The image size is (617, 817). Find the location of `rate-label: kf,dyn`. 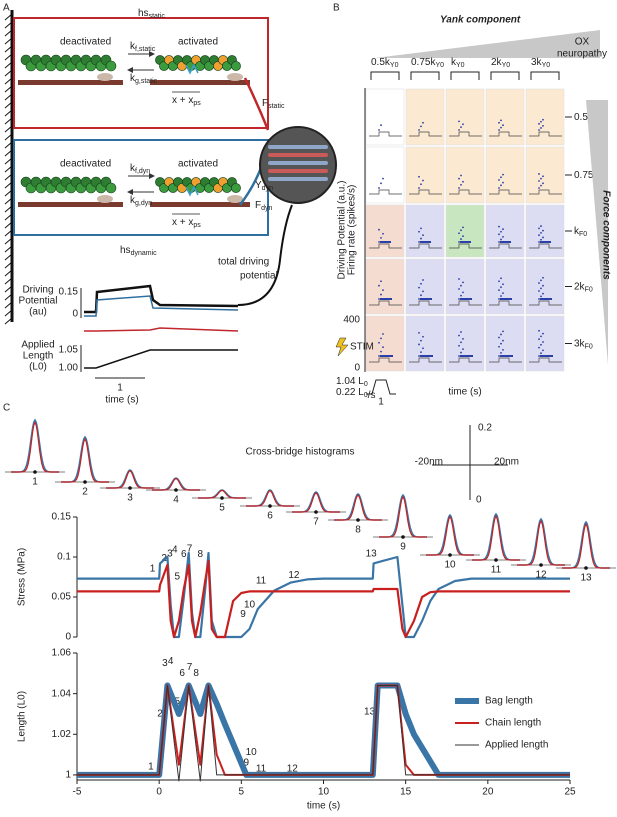

rate-label: kf,dyn is located at coordinates (140, 169).